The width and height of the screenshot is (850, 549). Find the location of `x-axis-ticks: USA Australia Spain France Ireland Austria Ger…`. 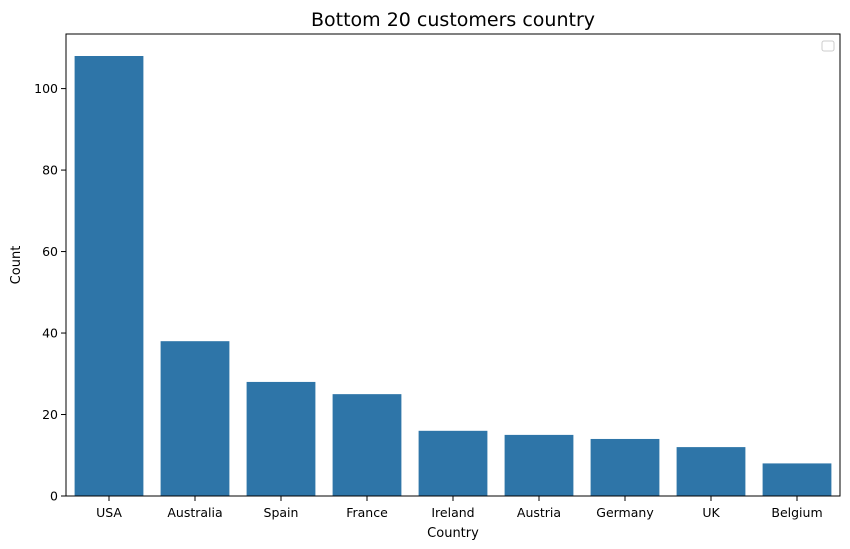

x-axis-ticks: USA Australia Spain France Ireland Austria Ger… is located at coordinates (459, 508).